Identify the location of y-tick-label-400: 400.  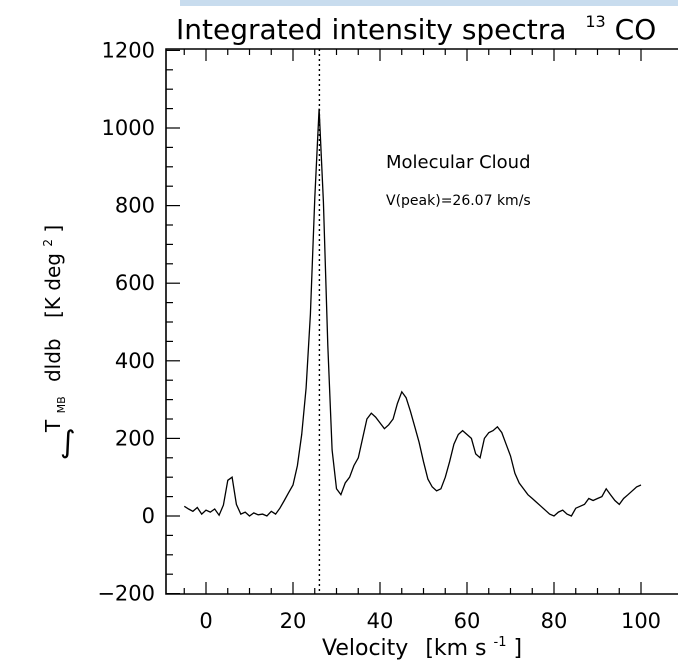
(135, 361).